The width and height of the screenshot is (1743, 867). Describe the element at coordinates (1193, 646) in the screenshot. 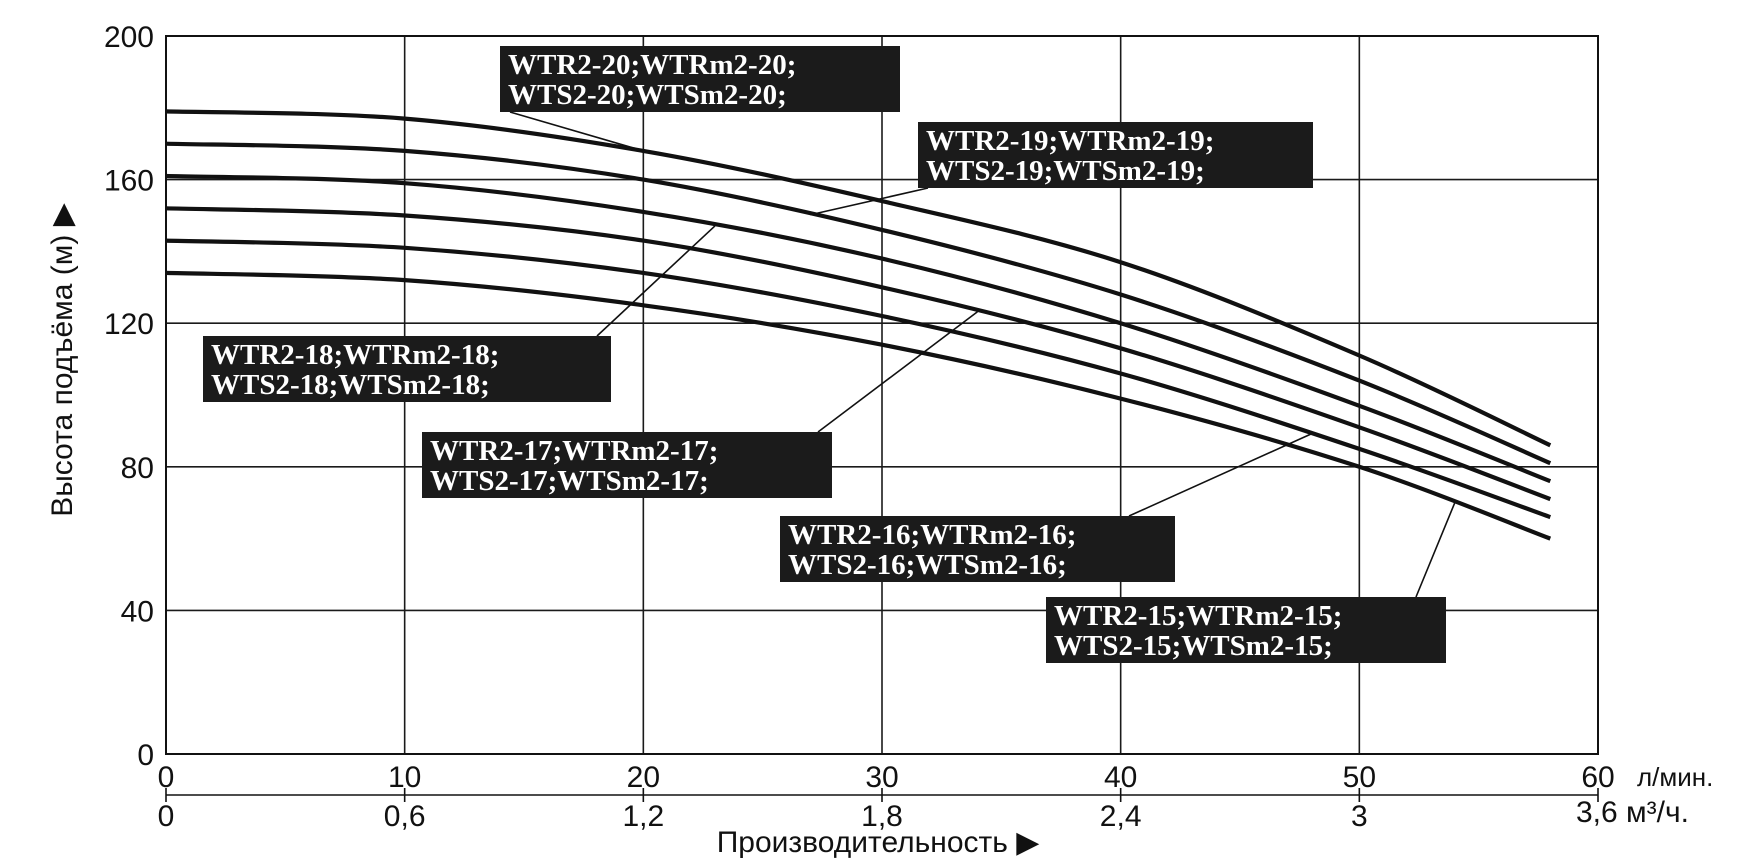

I see `series-label-line2: WTS2-15;WTSm2-15;` at that location.